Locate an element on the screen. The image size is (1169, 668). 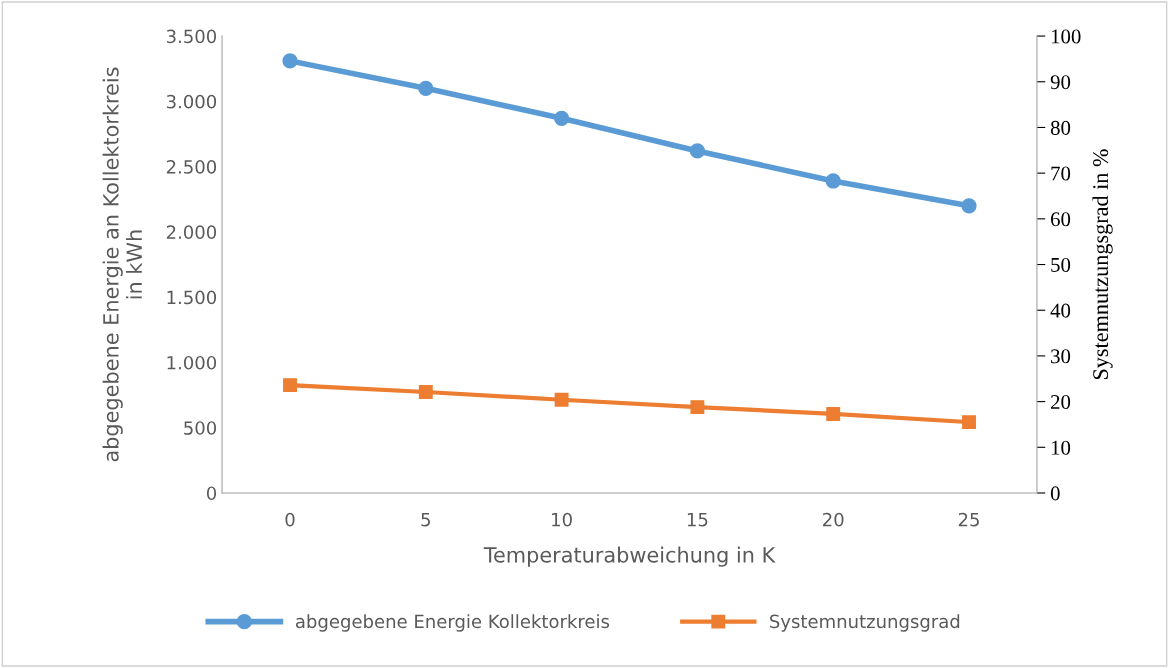
y-tick-label: 3.500 is located at coordinates (191, 36).